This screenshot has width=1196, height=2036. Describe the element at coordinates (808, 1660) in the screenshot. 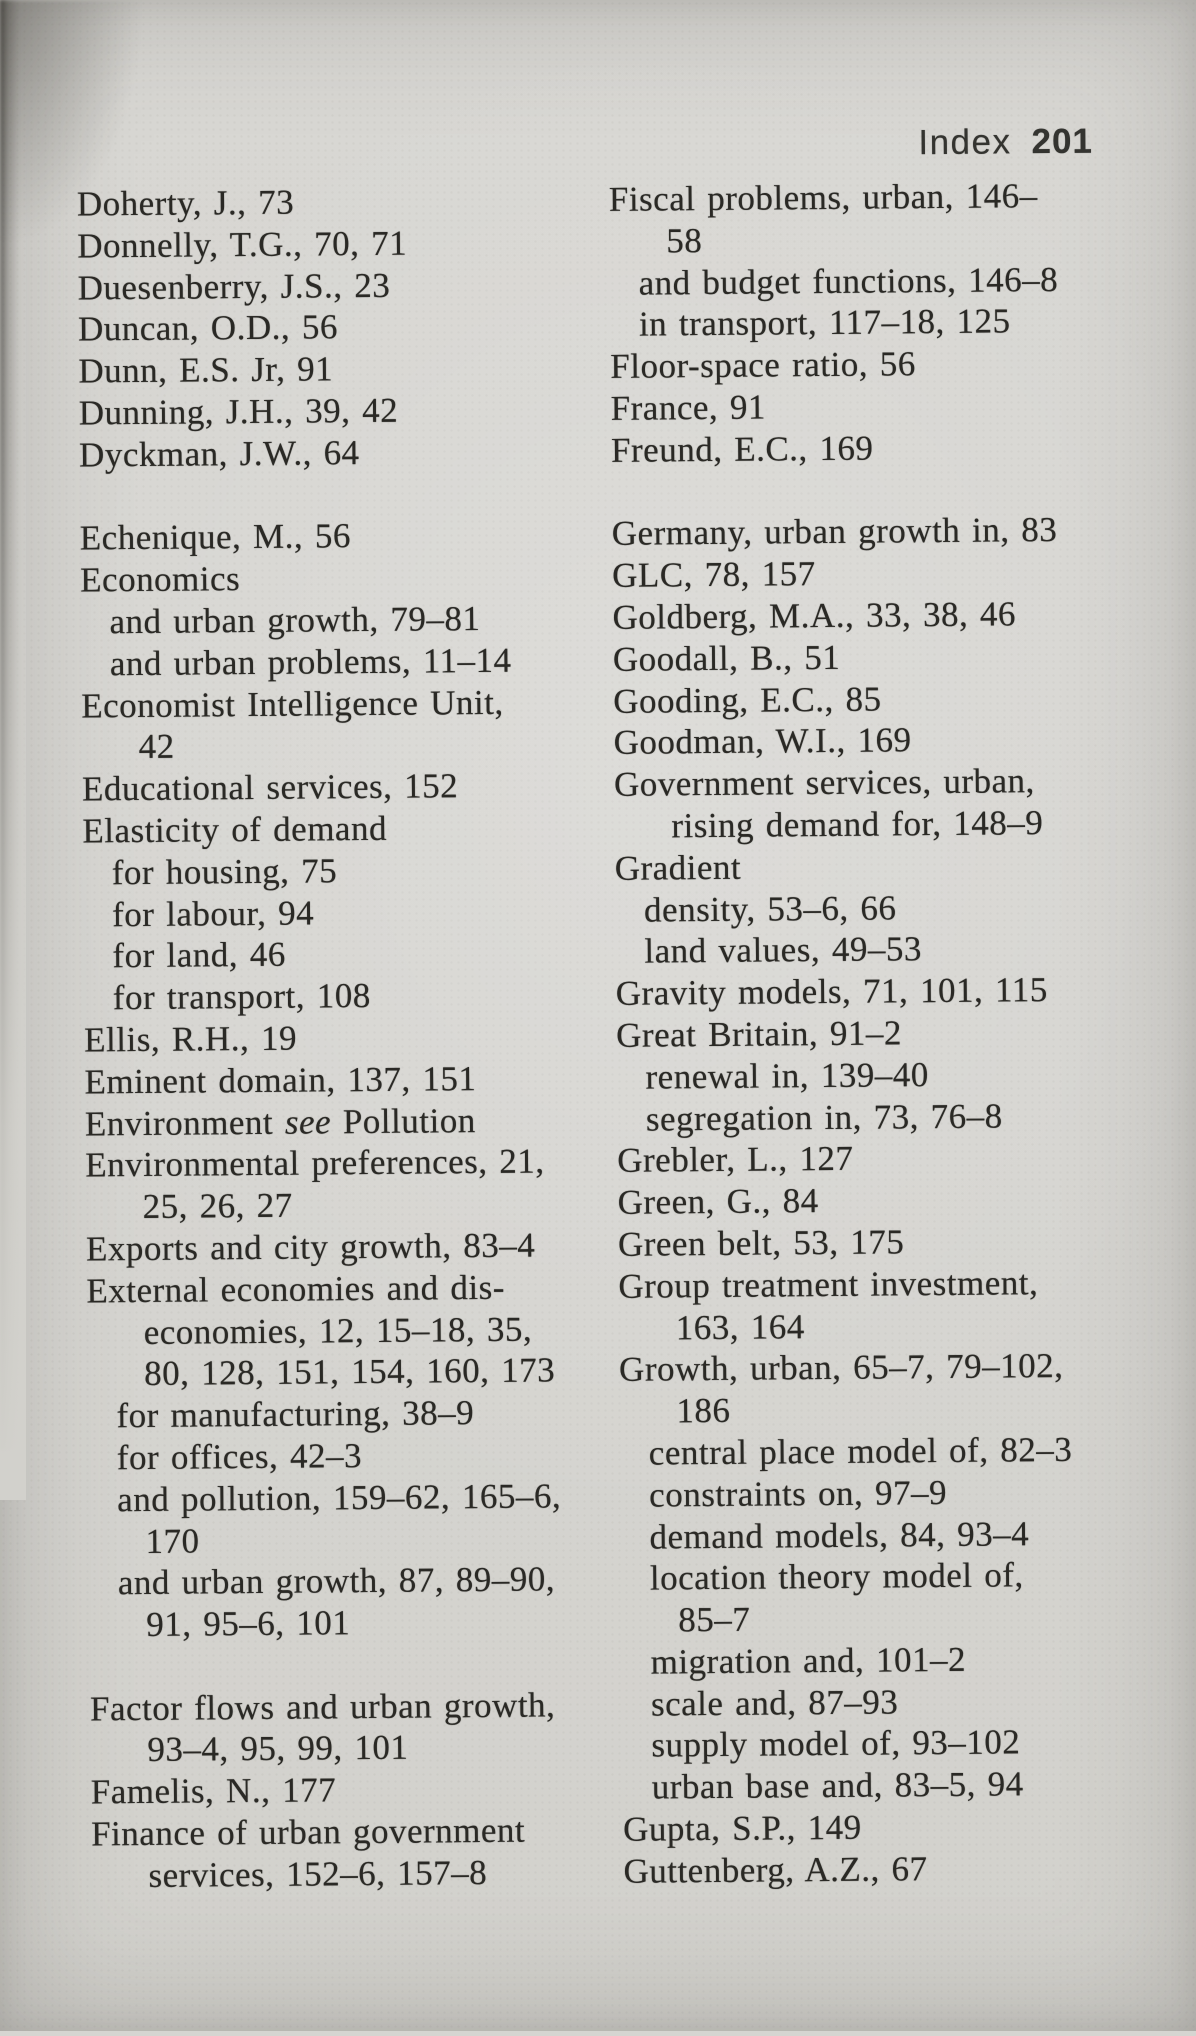

I see `index-entry-line: migration and, 101–2` at that location.